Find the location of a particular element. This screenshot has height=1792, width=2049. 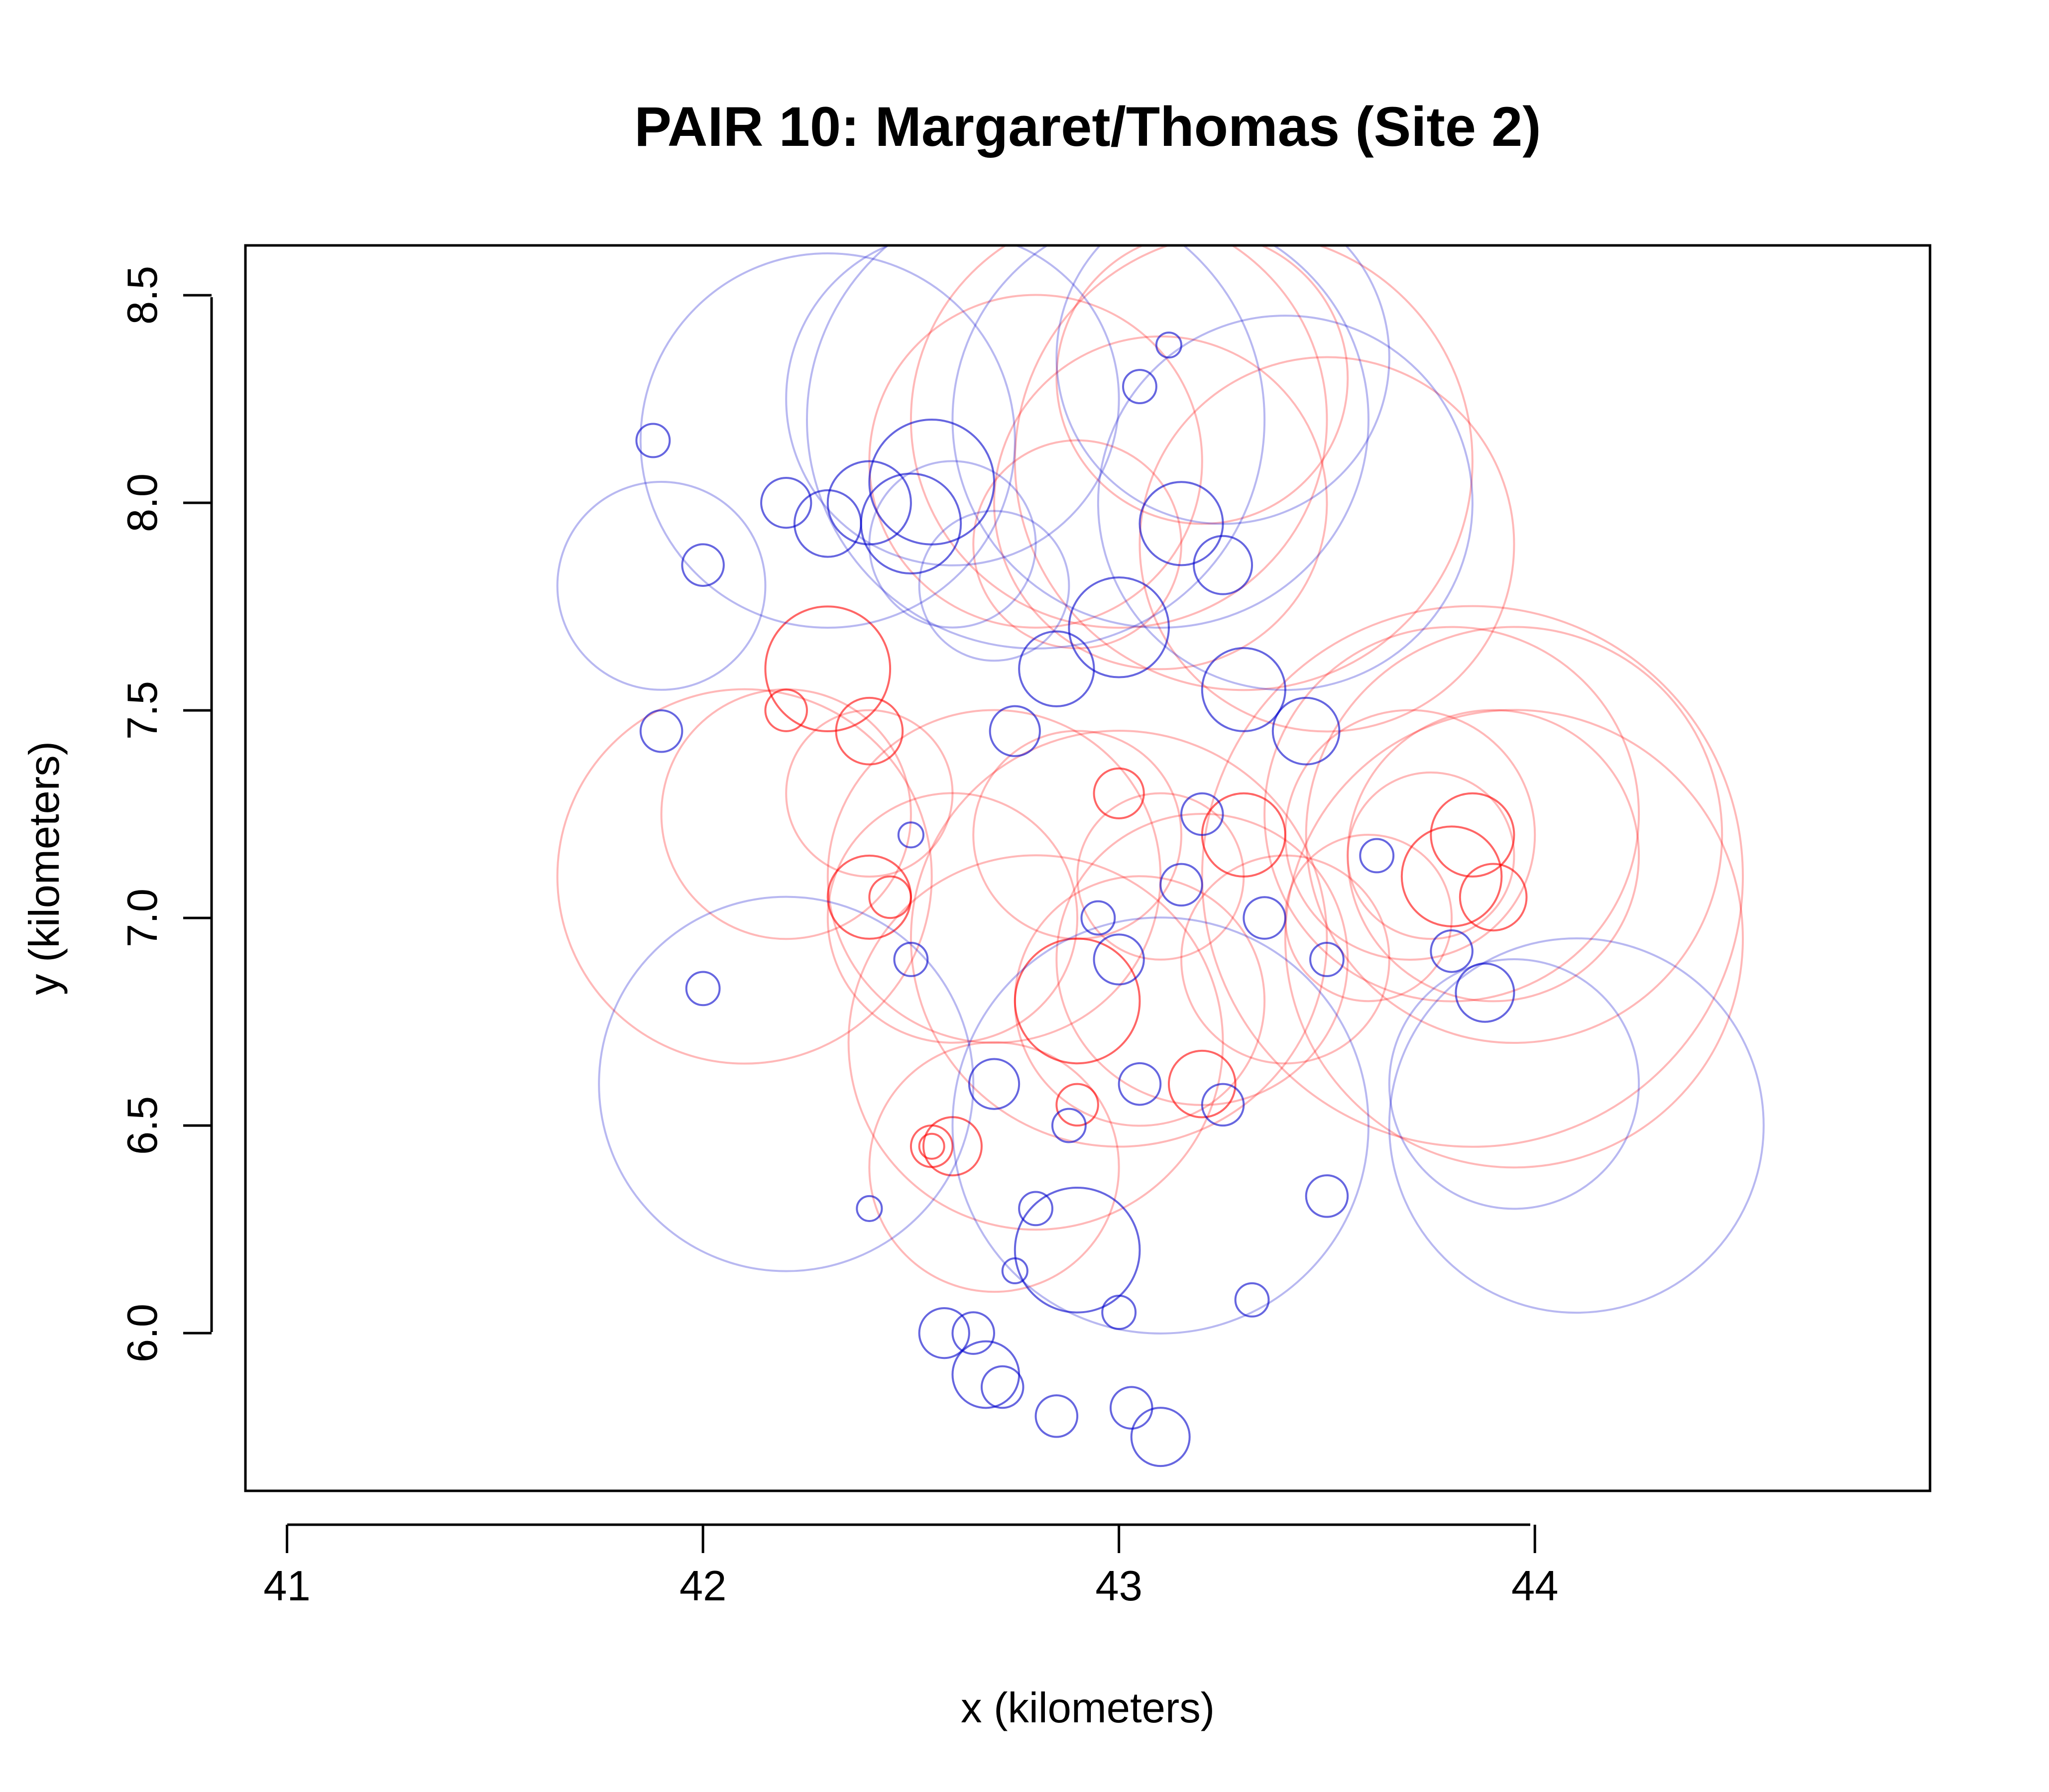

x-axis-label: x (kilometers) is located at coordinates (1088, 1708).